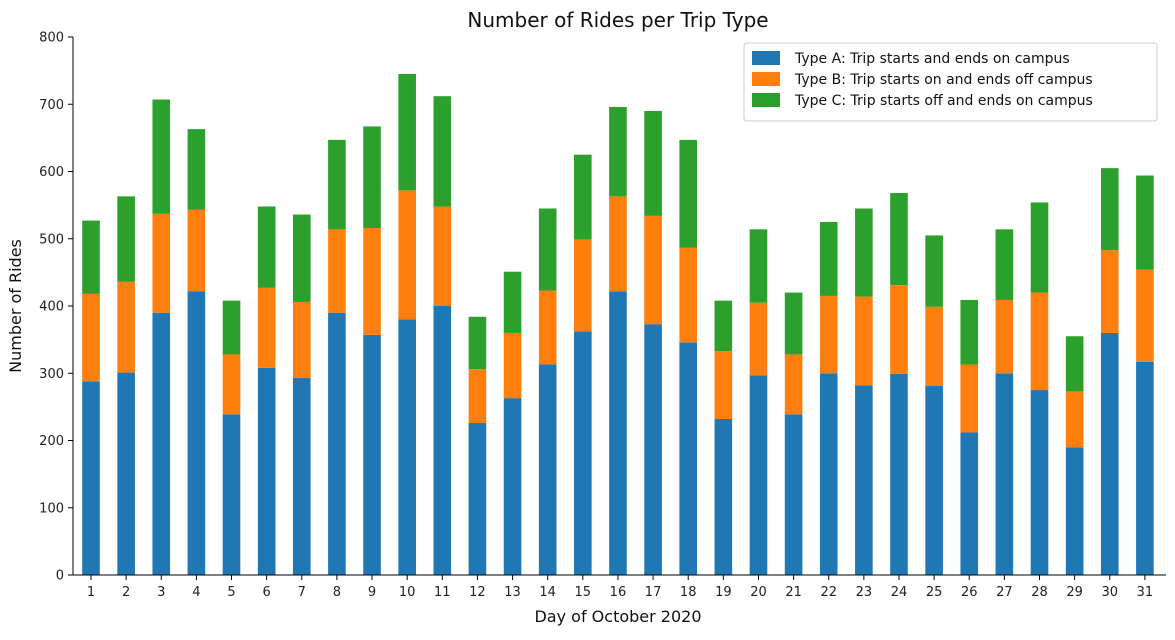 The width and height of the screenshot is (1175, 640). I want to click on bar-day-3-type-b, so click(161, 263).